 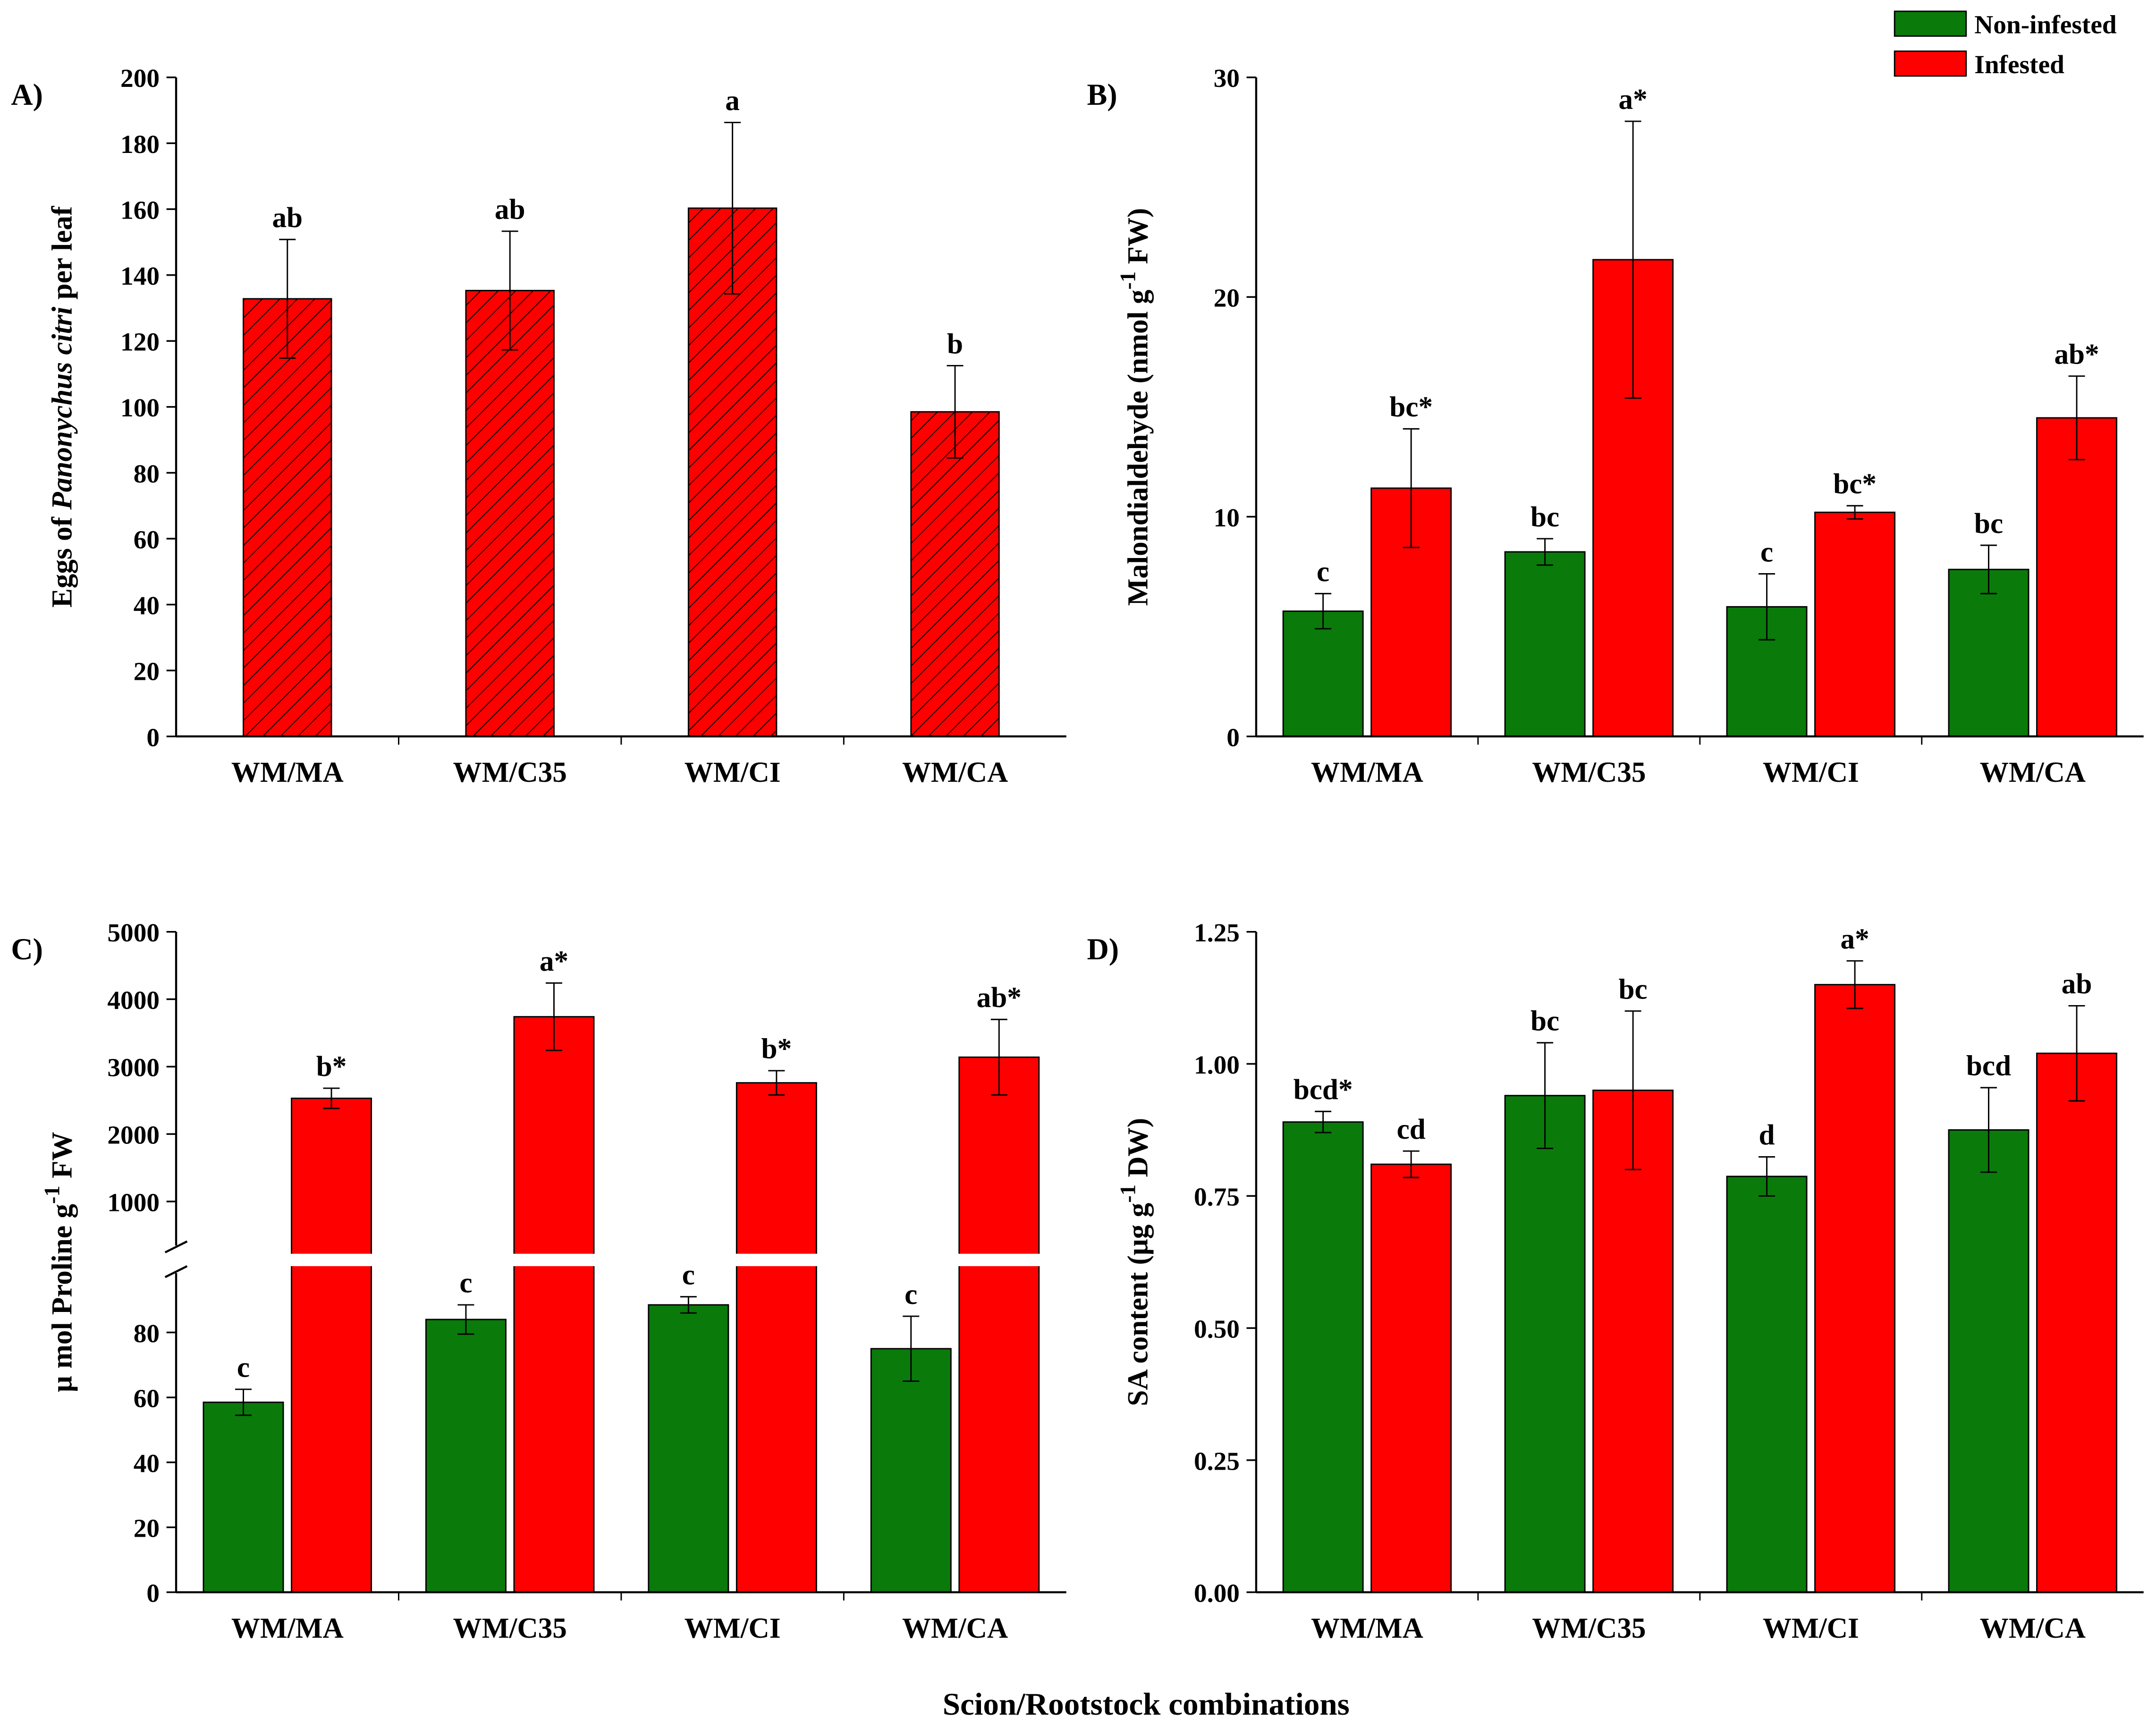 What do you see at coordinates (133, 1135) in the screenshot?
I see `y-tick-label: 2000` at bounding box center [133, 1135].